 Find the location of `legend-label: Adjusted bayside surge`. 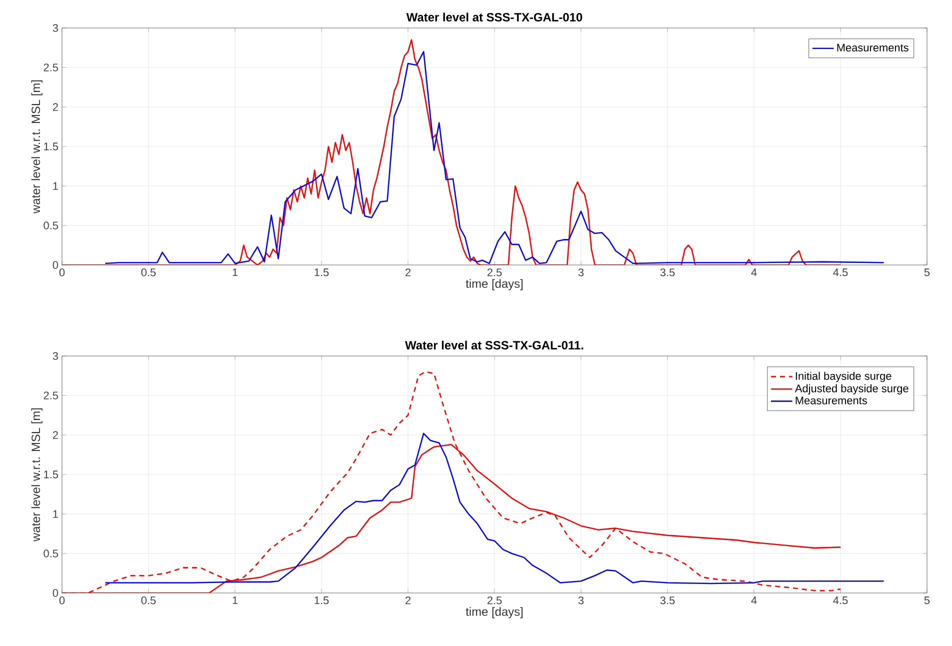

legend-label: Adjusted bayside surge is located at coordinates (851, 389).